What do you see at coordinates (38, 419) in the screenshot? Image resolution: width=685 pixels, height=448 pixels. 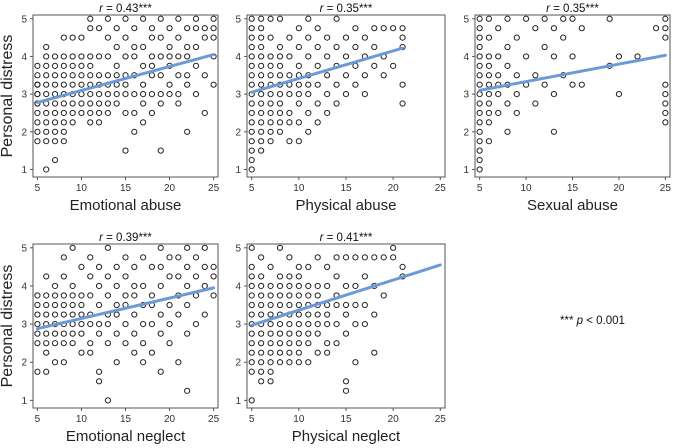 I see `x-tick-label: 5` at bounding box center [38, 419].